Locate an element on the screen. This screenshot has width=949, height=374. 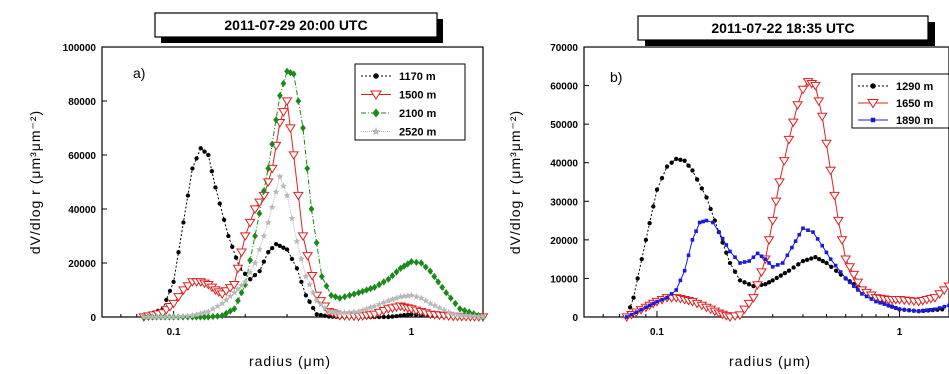
panel-b-title-box: 2011-07-22 18:35 UTC is located at coordinates (786, 30).